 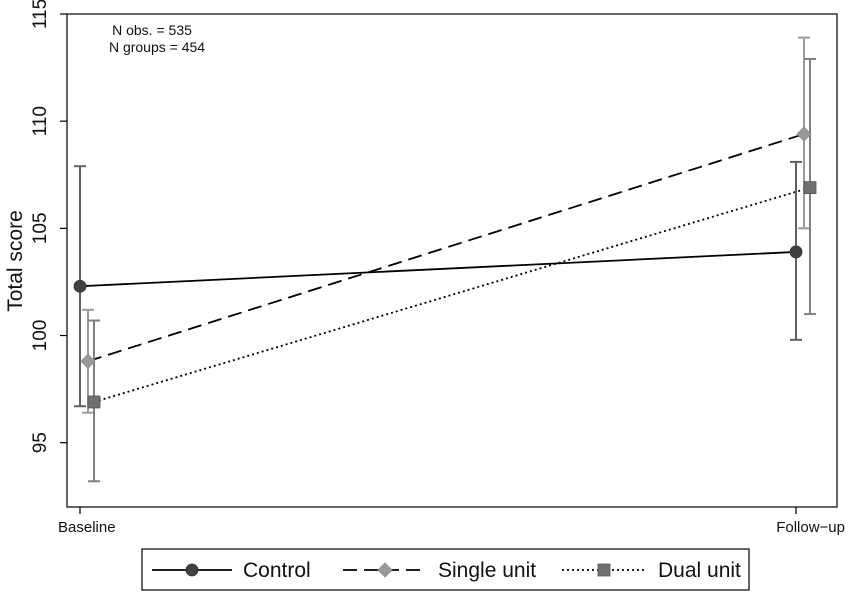 I want to click on y-axis: 95 100 105 110 115, so click(x=48, y=226).